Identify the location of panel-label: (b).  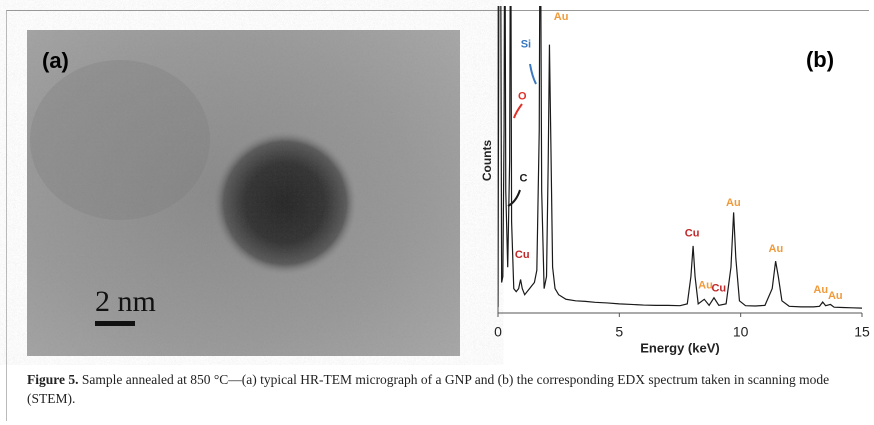
(820, 59).